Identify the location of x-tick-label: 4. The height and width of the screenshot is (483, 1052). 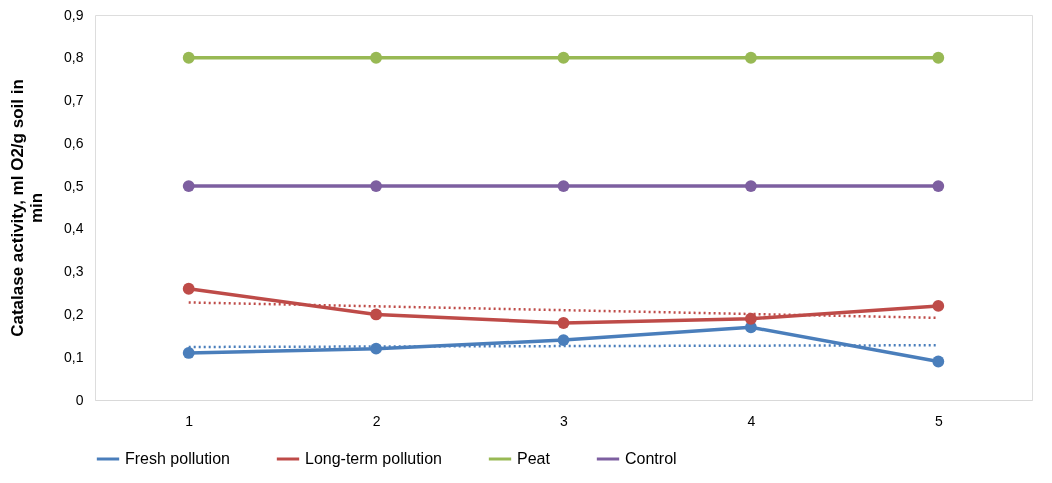
(751, 420).